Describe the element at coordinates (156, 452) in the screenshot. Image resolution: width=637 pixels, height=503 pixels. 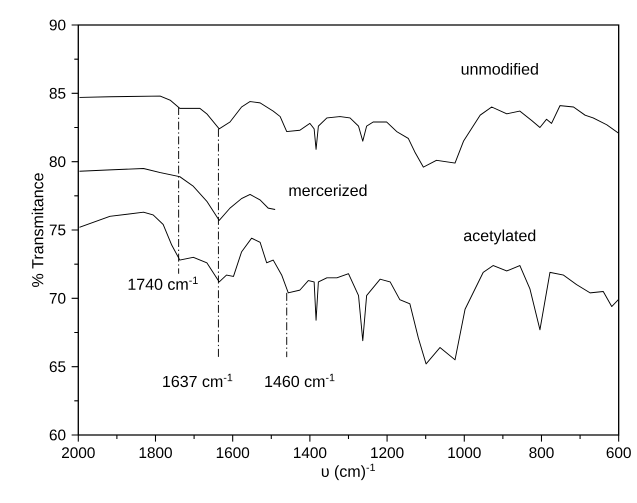
I see `x-tick-label: 1800` at that location.